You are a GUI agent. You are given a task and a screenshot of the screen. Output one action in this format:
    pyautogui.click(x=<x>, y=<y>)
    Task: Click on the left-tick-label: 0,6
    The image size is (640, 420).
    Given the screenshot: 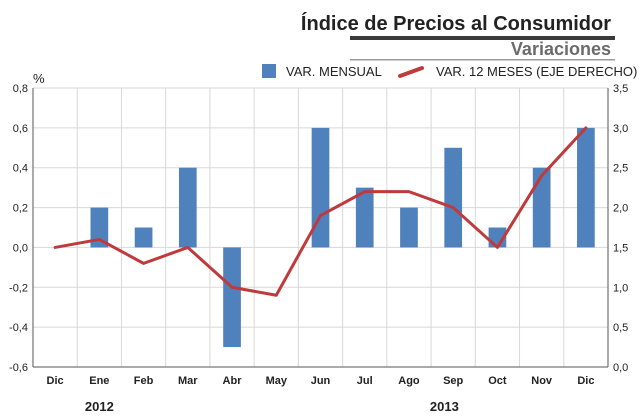 What is the action you would take?
    pyautogui.click(x=20, y=129)
    